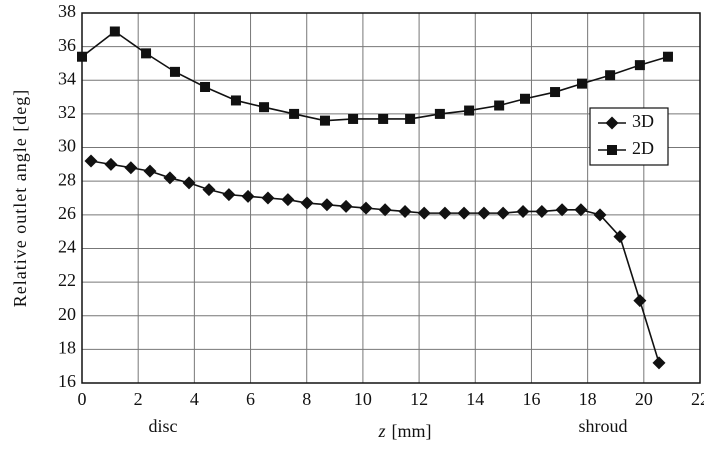  What do you see at coordinates (67, 280) in the screenshot?
I see `y-tick-label: 22` at bounding box center [67, 280].